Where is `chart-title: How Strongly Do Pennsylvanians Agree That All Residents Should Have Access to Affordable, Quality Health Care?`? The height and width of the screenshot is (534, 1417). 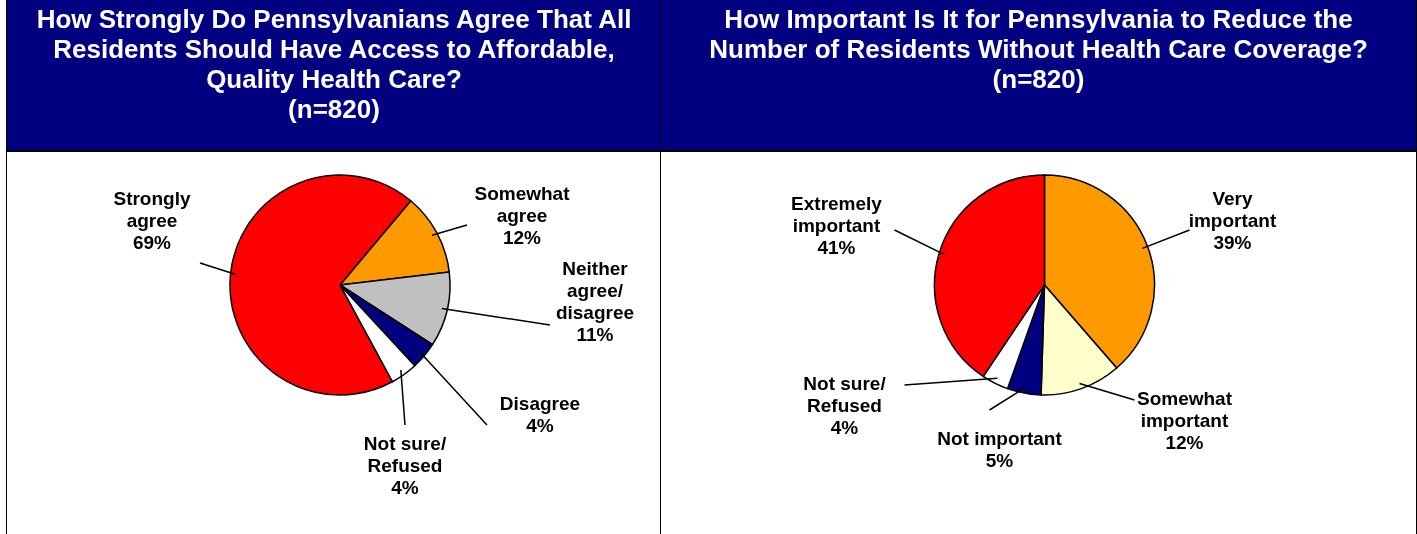 chart-title: How Strongly Do Pennsylvanians Agree That All Residents Should Have Access to Affordable, Quality Health Care? is located at coordinates (334, 49).